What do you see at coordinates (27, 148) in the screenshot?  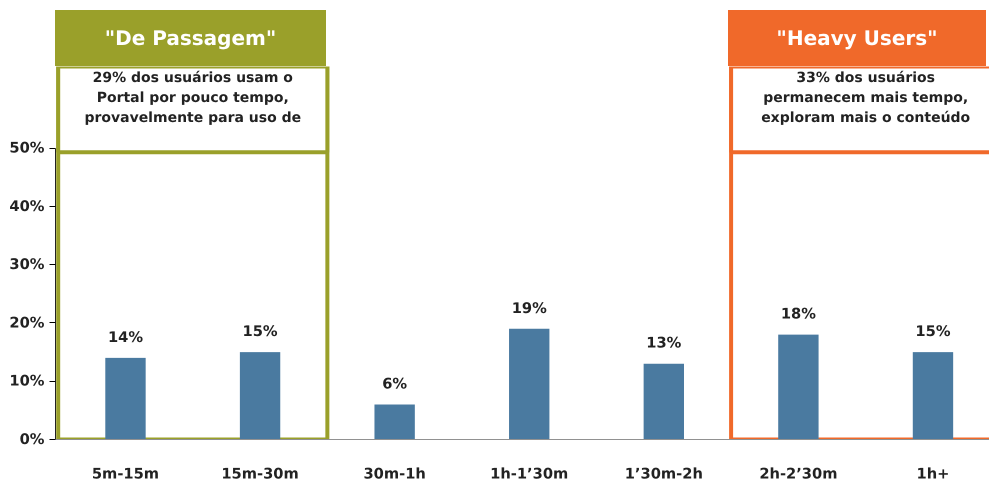 I see `y-tick-label: 50%` at bounding box center [27, 148].